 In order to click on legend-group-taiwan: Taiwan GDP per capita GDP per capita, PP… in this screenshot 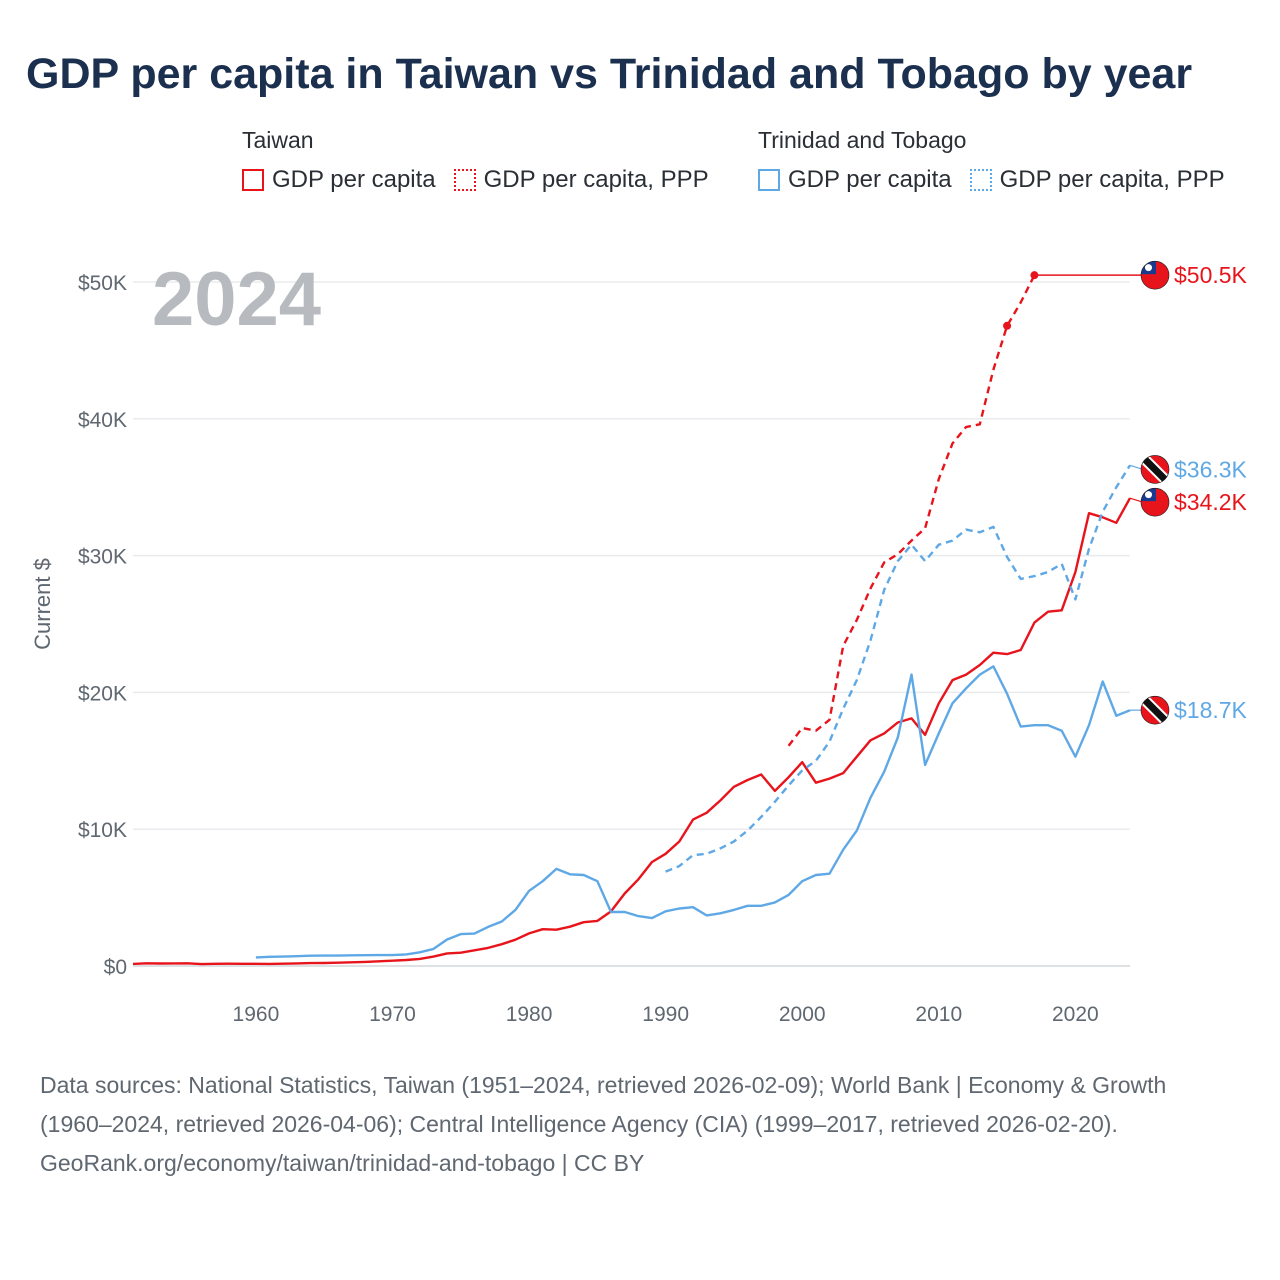, I will do `click(475, 159)`.